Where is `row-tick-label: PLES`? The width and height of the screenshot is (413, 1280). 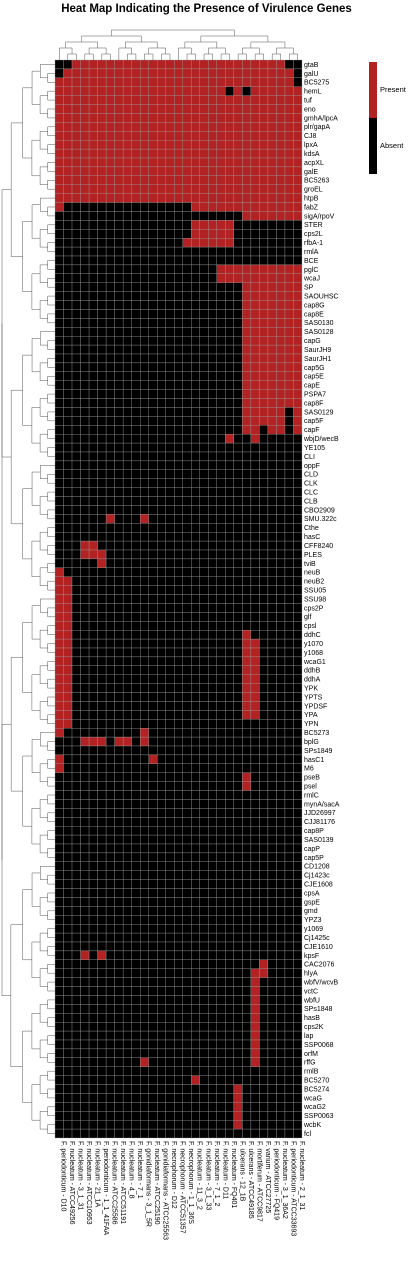 row-tick-label: PLES is located at coordinates (313, 555).